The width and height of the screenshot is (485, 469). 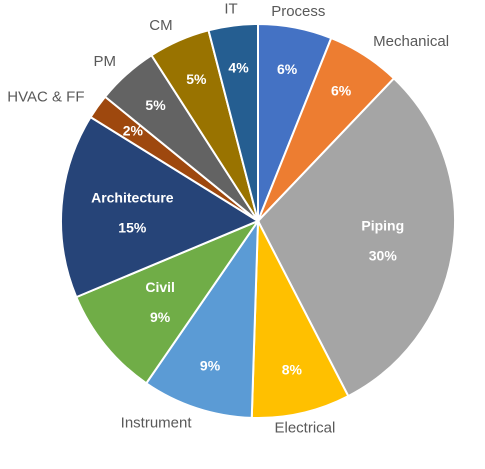 I want to click on slice-category-label-hvac-ff: HVAC & FF, so click(x=45, y=96).